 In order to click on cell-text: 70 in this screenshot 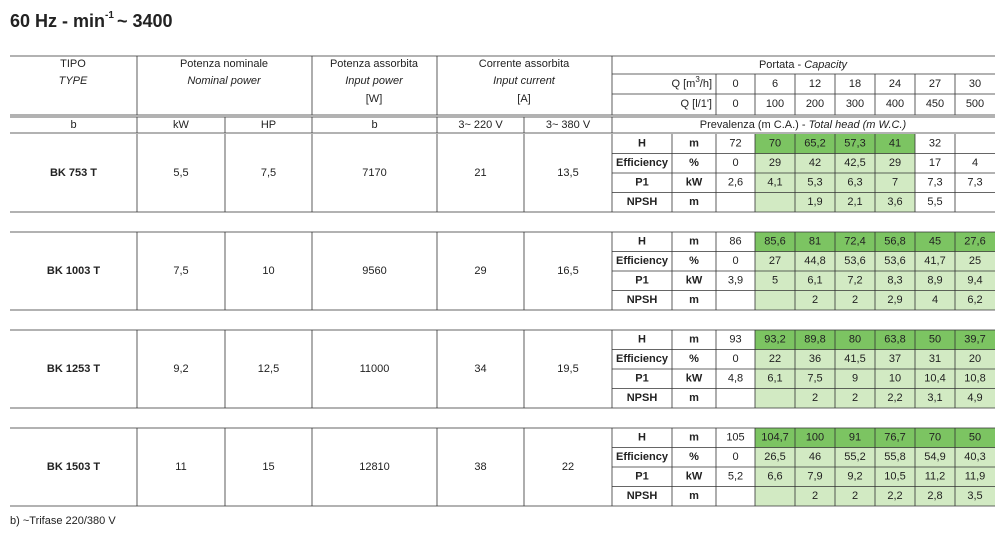, I will do `click(775, 144)`.